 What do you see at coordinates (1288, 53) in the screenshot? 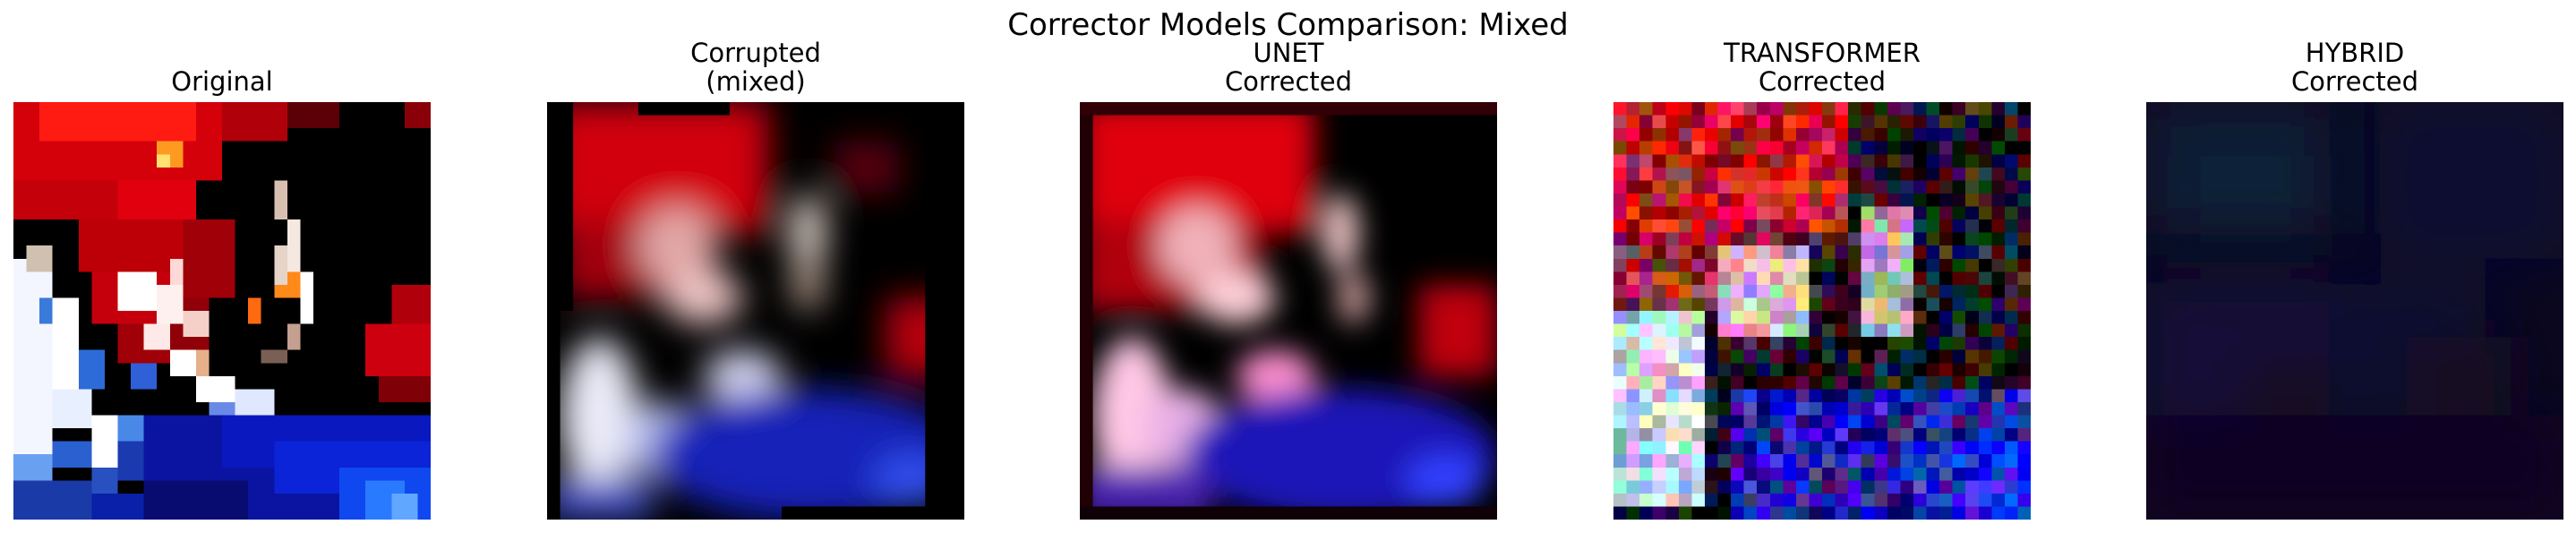
I see `panel-title-line: UNET` at bounding box center [1288, 53].